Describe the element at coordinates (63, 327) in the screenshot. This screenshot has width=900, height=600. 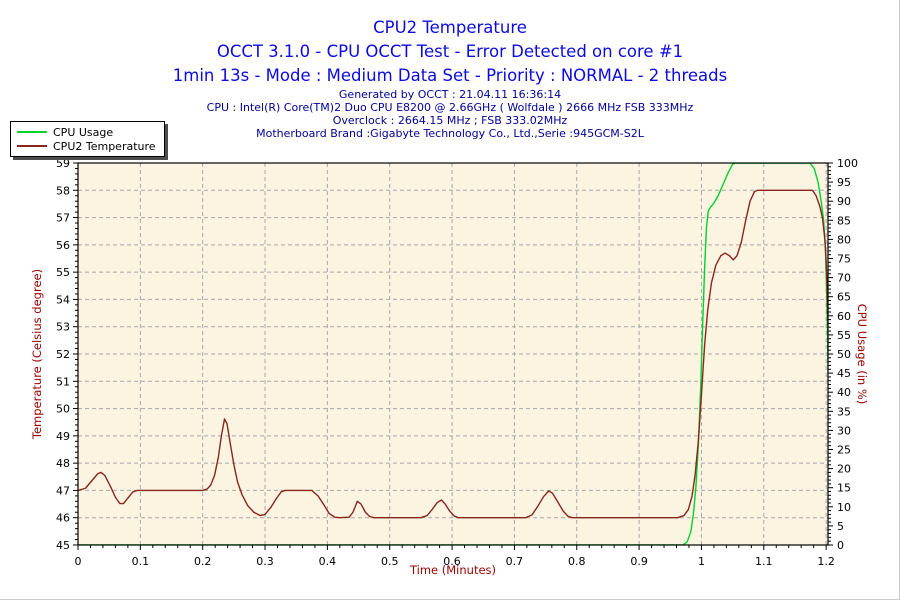
I see `svg-text: 53` at that location.